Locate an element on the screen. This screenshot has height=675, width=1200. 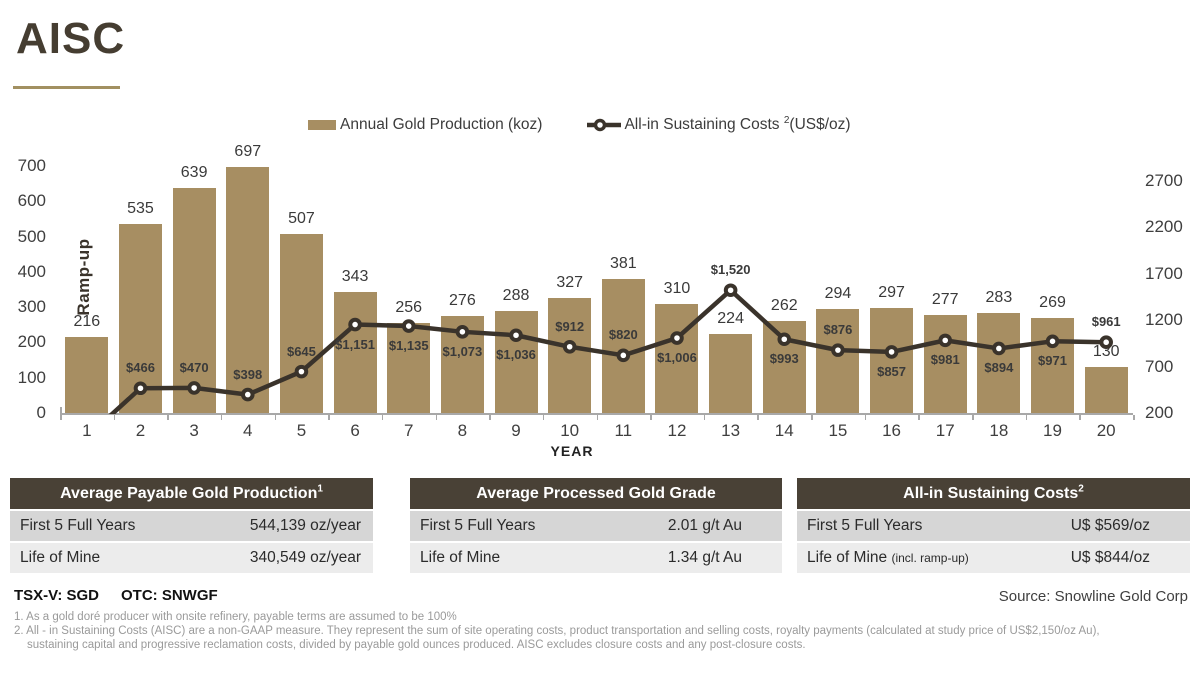
bar-value-label: 535 is located at coordinates (140, 209).